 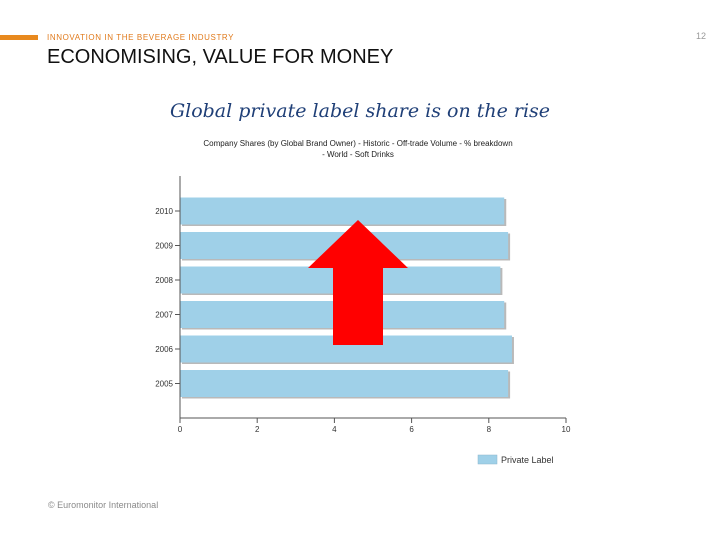 What do you see at coordinates (164, 246) in the screenshot?
I see `y-tick-label: 2009` at bounding box center [164, 246].